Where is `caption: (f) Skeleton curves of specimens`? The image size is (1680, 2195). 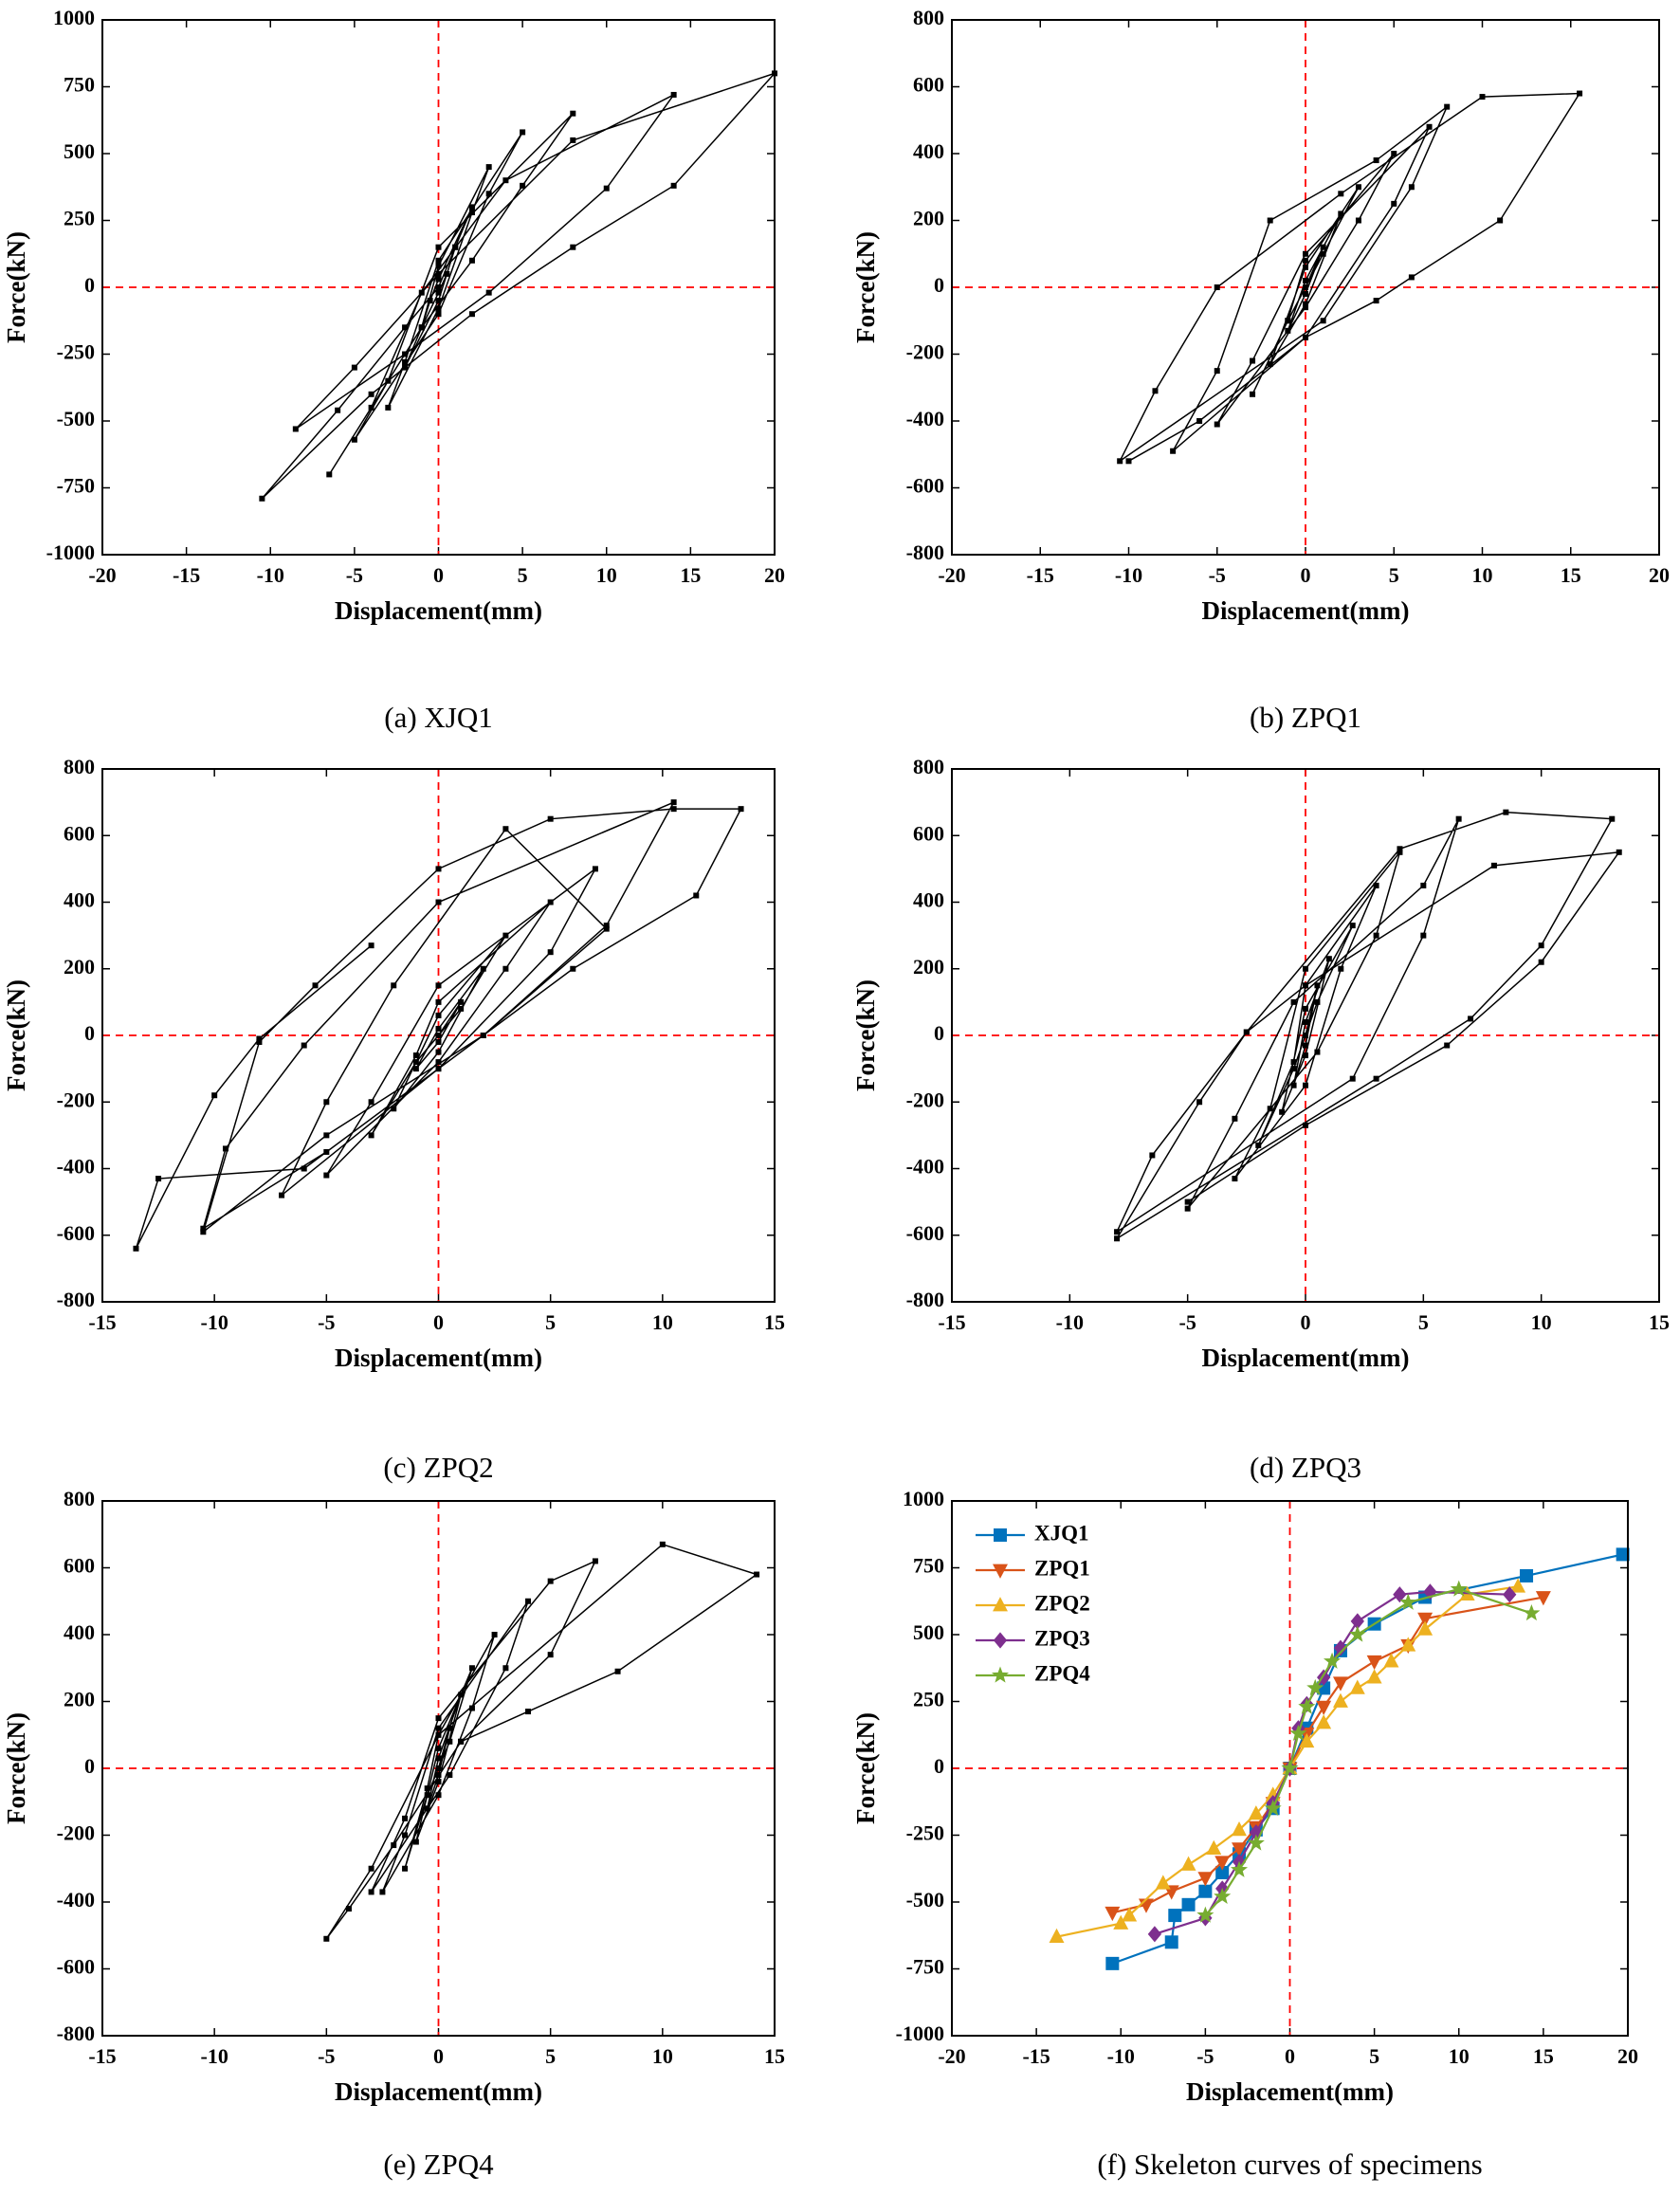 caption: (f) Skeleton curves of specimens is located at coordinates (1290, 2164).